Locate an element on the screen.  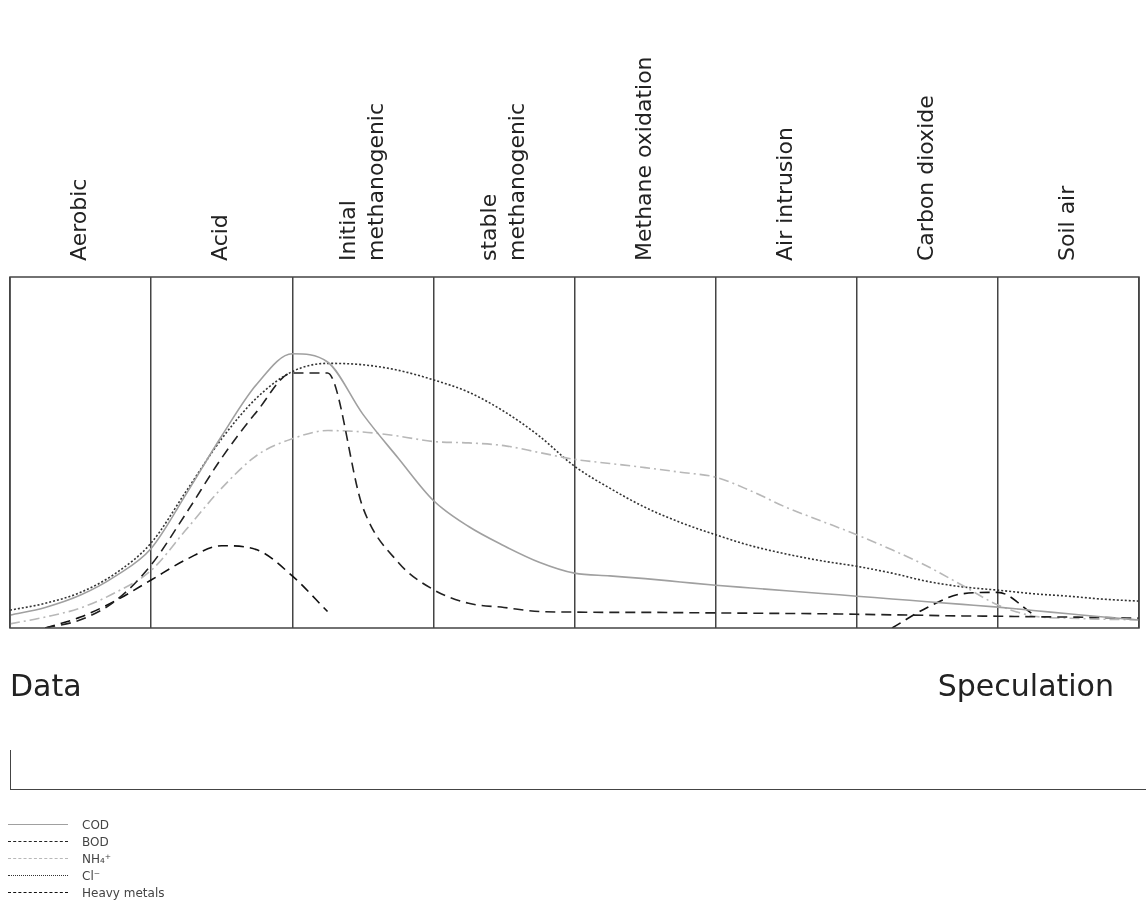
x-tick-label: Air intrusion is located at coordinates (784, 194).